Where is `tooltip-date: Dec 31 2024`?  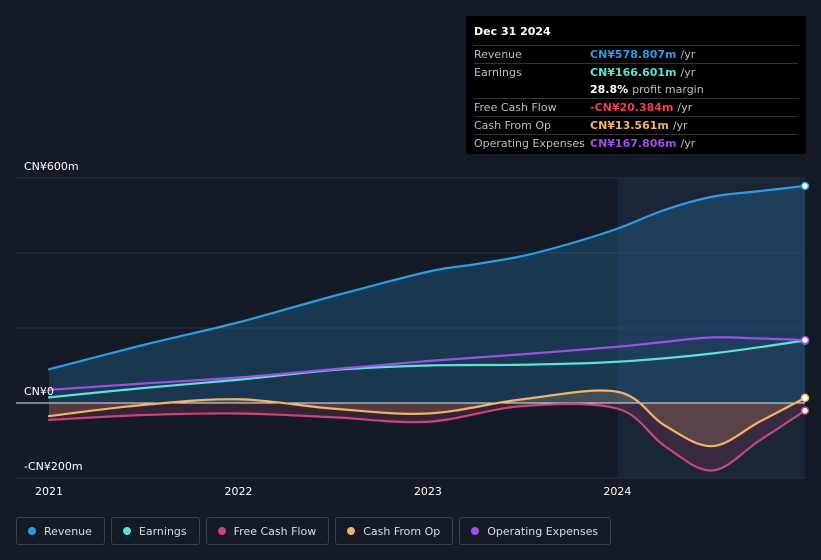 tooltip-date: Dec 31 2024 is located at coordinates (512, 31).